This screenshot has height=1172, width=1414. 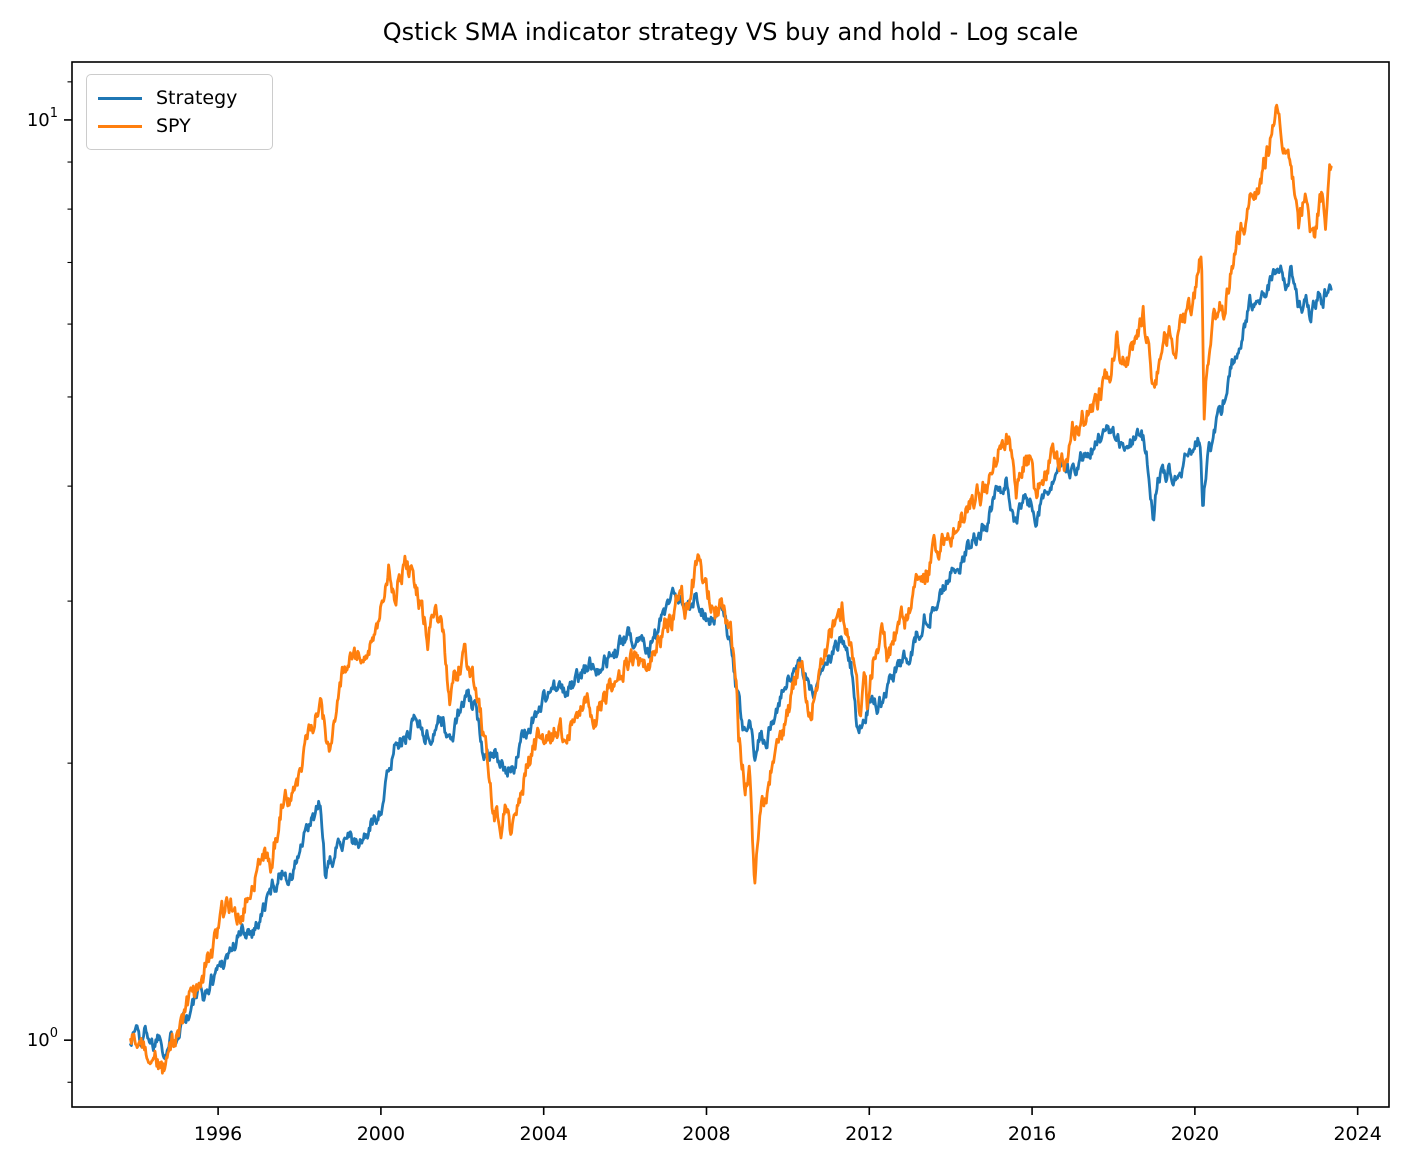 What do you see at coordinates (218, 1134) in the screenshot?
I see `x-tick-label: 1996` at bounding box center [218, 1134].